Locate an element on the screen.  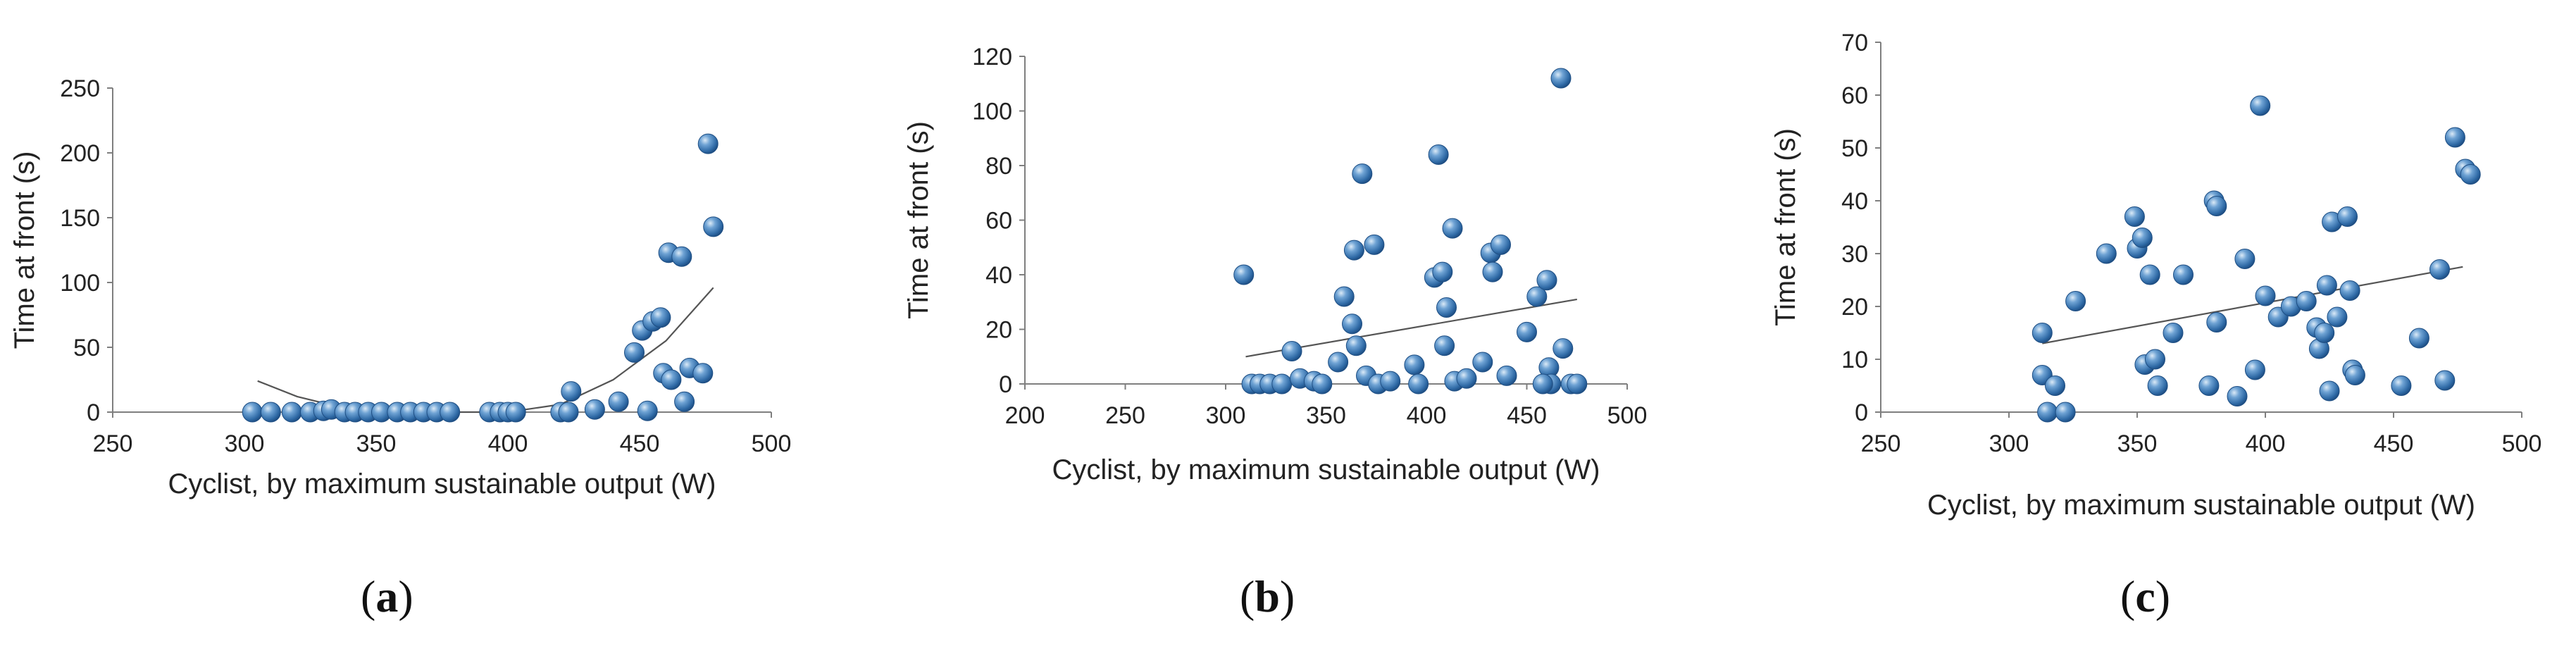
y-tick-label: 60 is located at coordinates (998, 221).